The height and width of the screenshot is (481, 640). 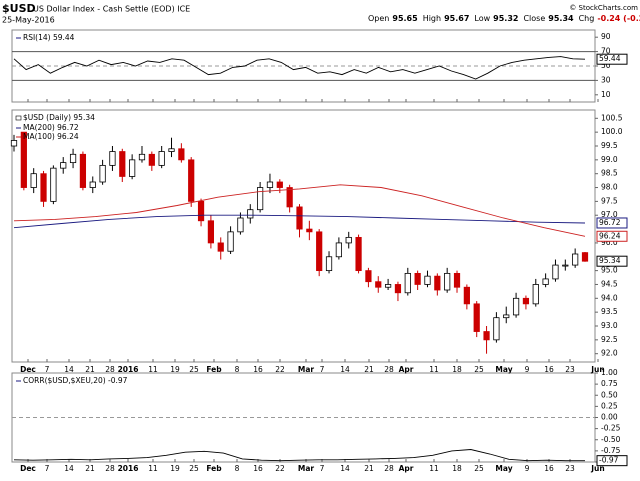 I want to click on x-tick-label: 2016, so click(x=128, y=369).